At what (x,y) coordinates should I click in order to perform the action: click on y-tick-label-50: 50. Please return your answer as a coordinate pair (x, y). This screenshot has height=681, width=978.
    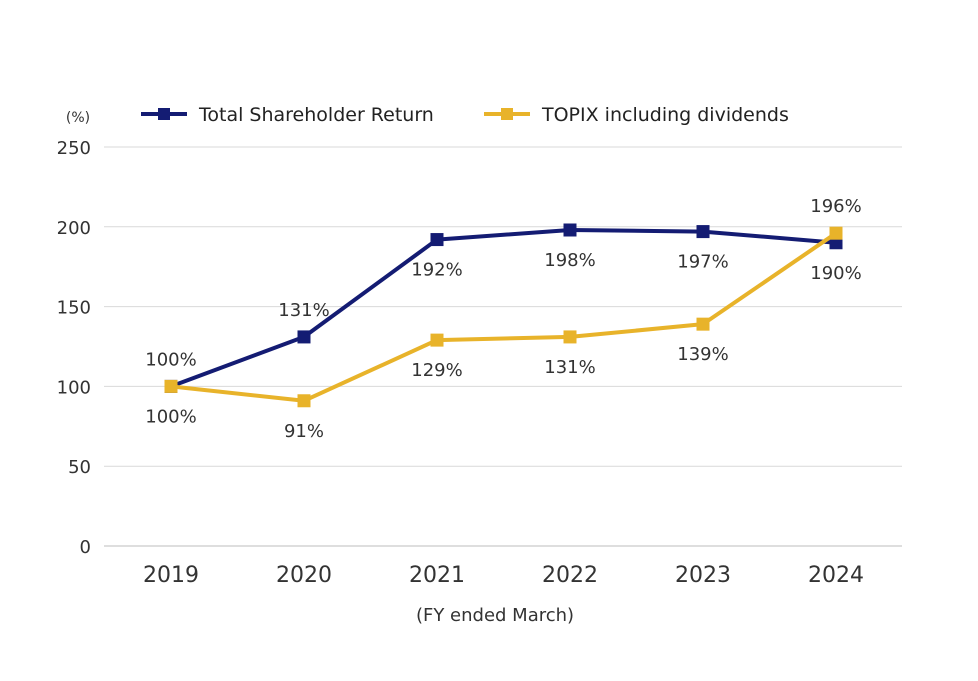
    Looking at the image, I should click on (79, 467).